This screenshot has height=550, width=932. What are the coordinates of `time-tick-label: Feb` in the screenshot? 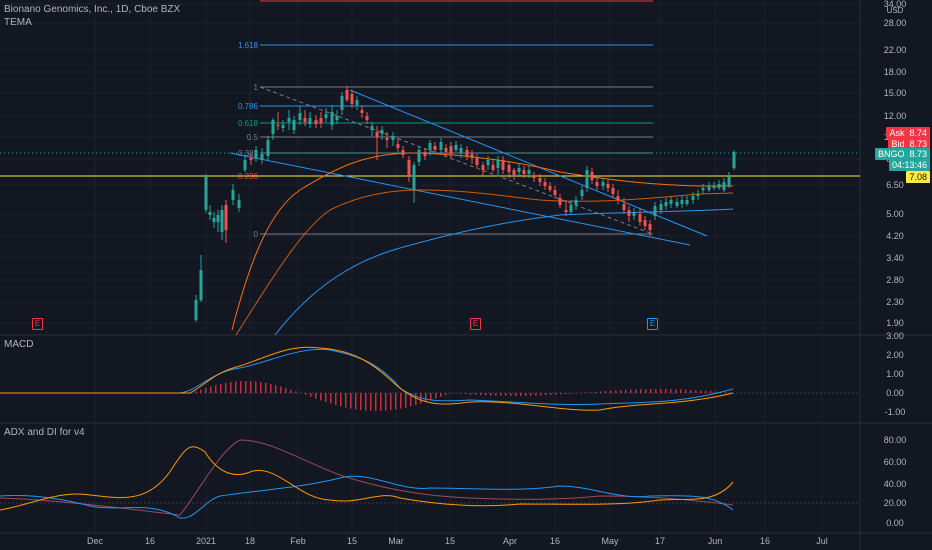 It's located at (298, 541).